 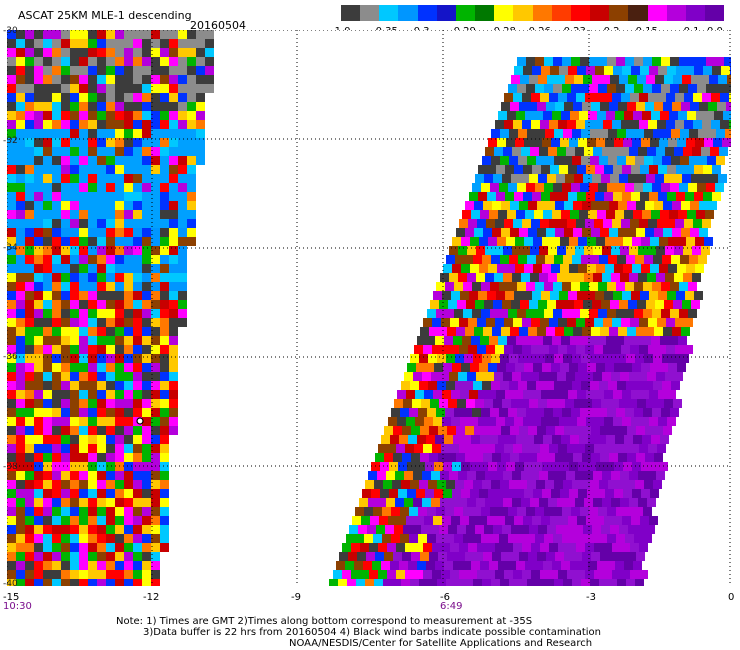 What do you see at coordinates (105, 15) in the screenshot?
I see `map-title: ASCAT 25KM MLE-1 descending` at bounding box center [105, 15].